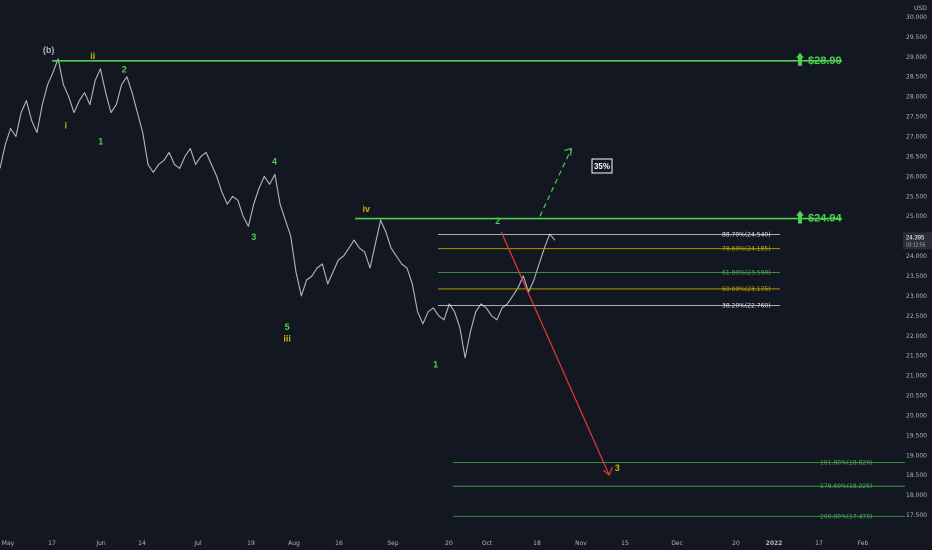 The height and width of the screenshot is (550, 932). What do you see at coordinates (449, 543) in the screenshot?
I see `x-tick-label-9: 20` at bounding box center [449, 543].